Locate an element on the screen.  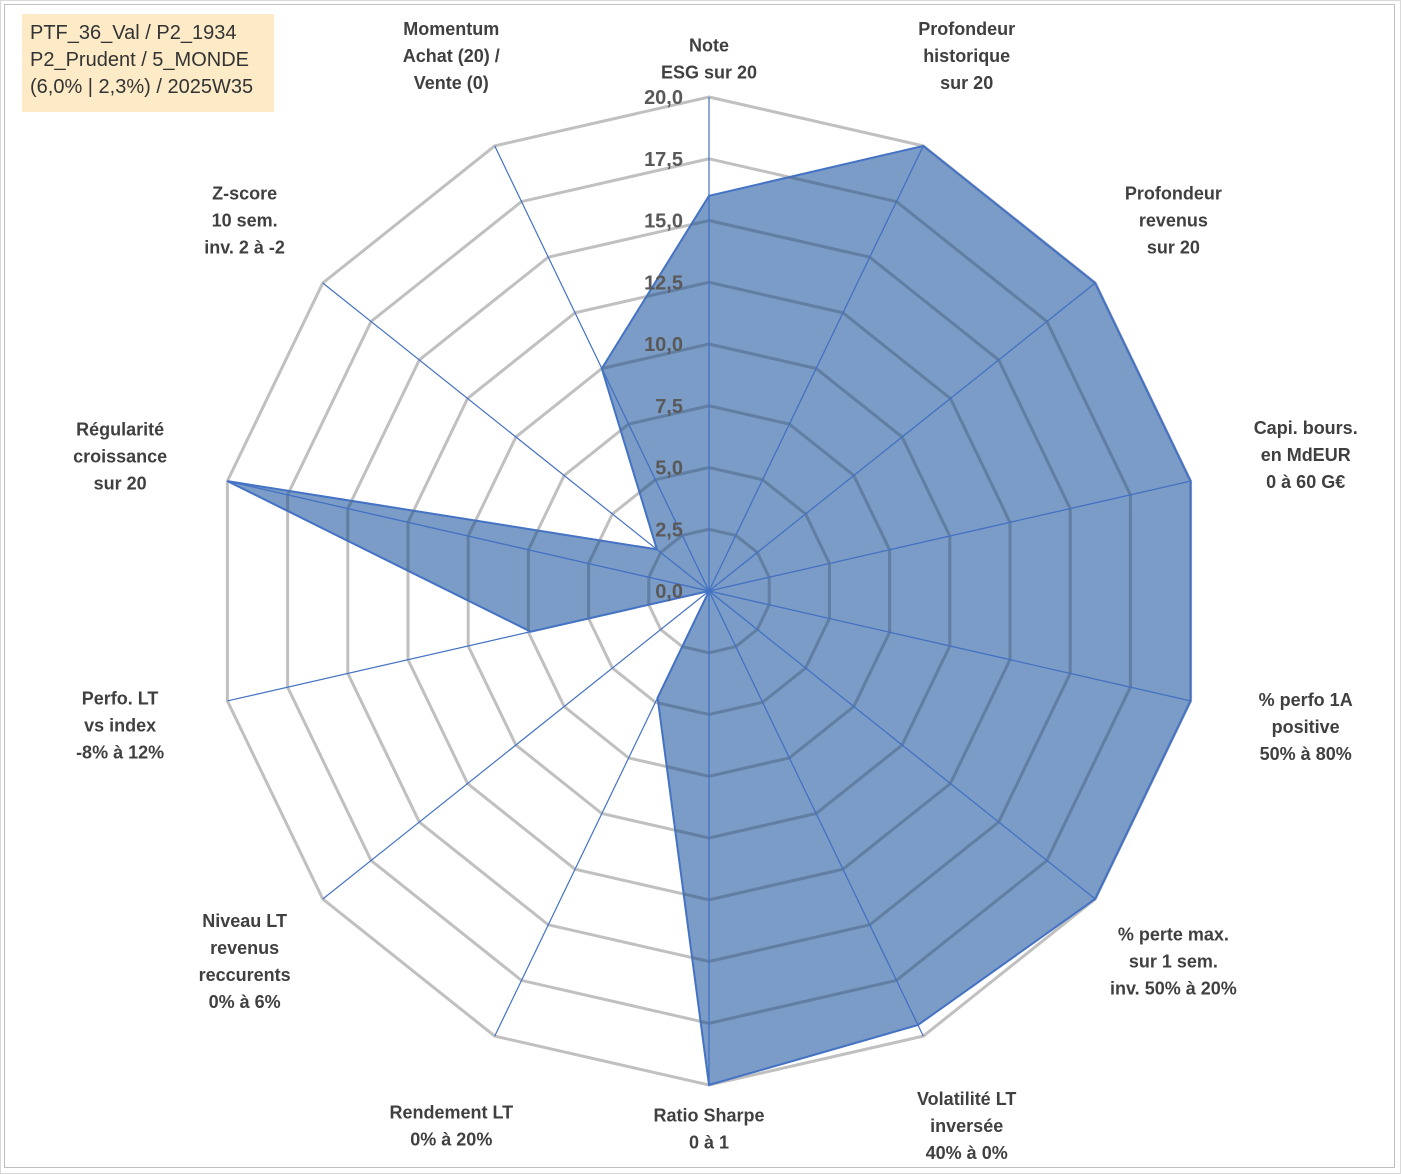
axis-label: Momentum Achat (20) / Vente (0) is located at coordinates (451, 56).